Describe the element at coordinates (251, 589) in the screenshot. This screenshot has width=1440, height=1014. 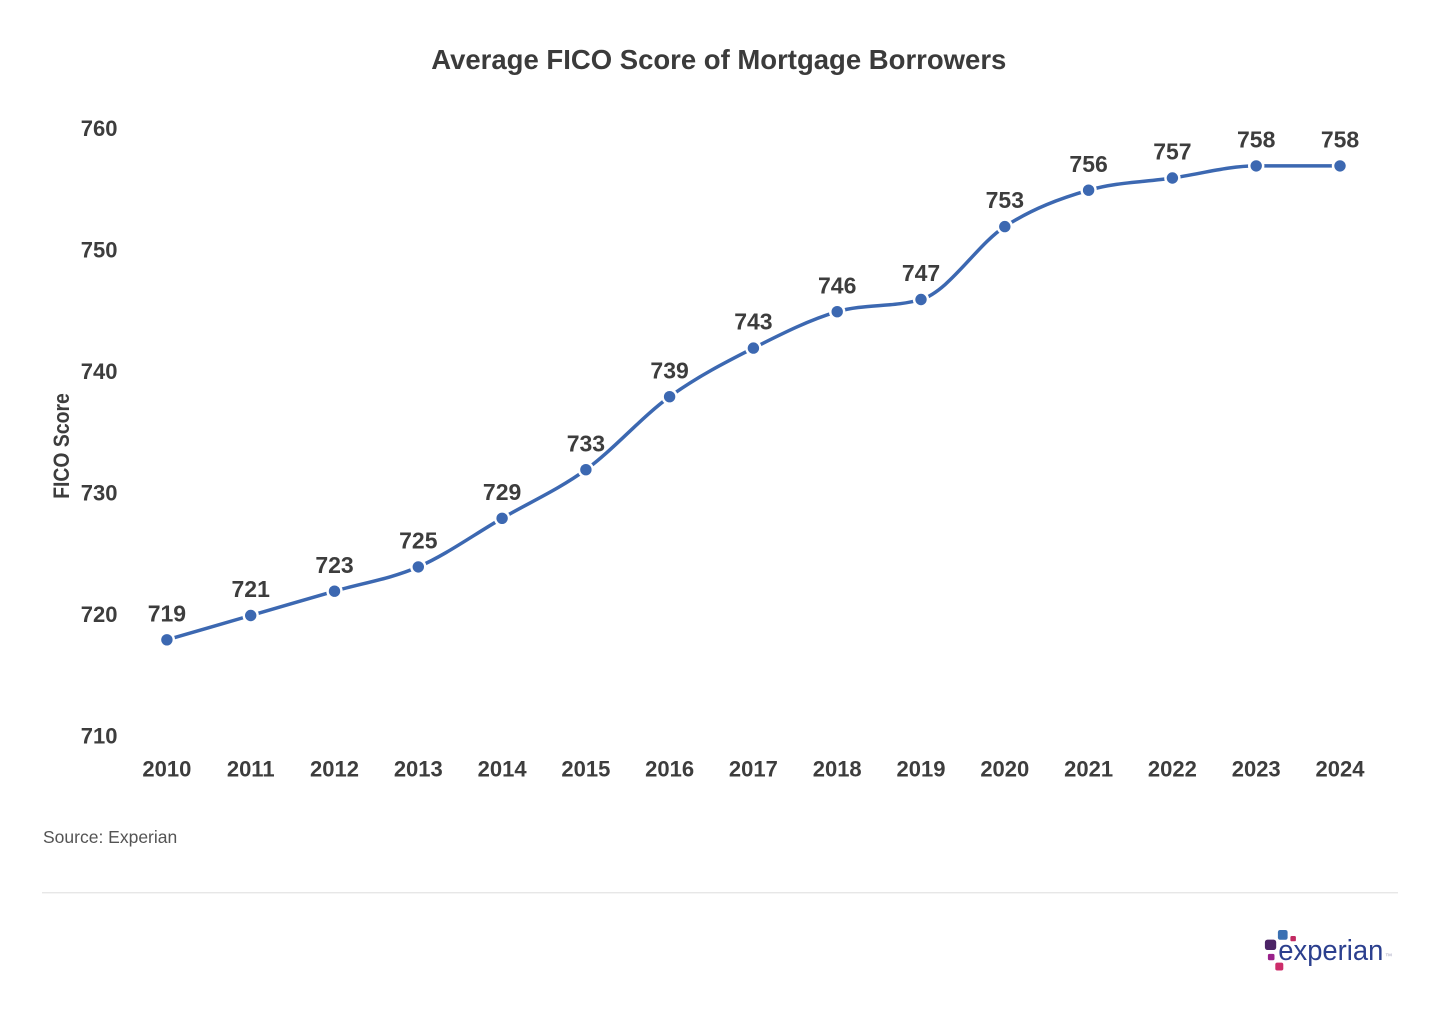
I see `svg-text: 721` at that location.